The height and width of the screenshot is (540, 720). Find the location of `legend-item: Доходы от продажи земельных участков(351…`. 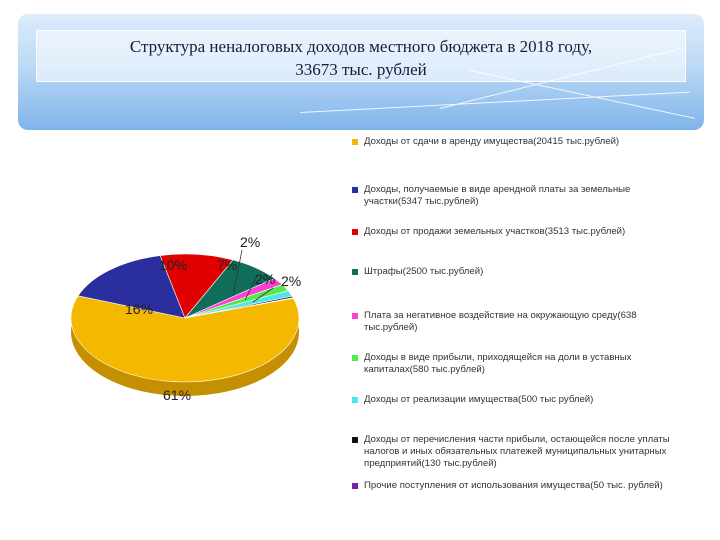

legend-item: Доходы от продажи земельных участков(351… is located at coordinates (517, 232).